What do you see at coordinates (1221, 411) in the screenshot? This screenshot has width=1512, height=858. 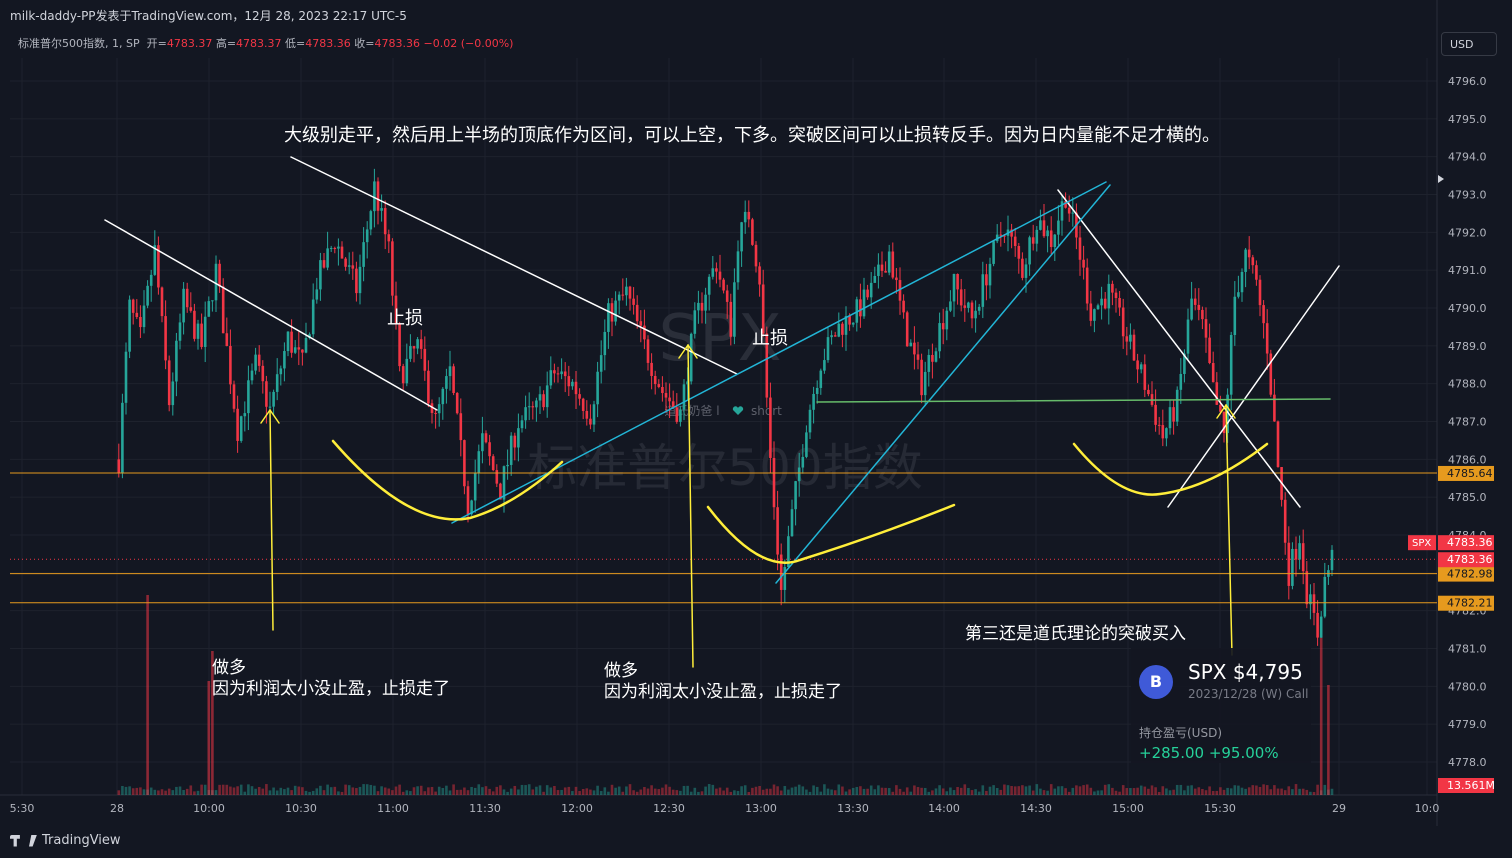 I see `arrow-third-head` at bounding box center [1221, 411].